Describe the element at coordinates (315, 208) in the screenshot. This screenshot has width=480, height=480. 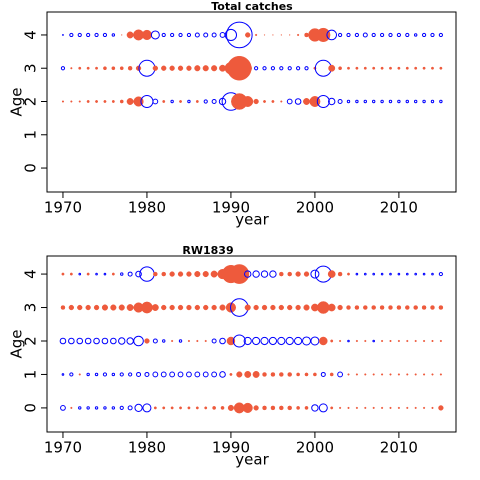
I see `x-tick-label: 2000` at that location.